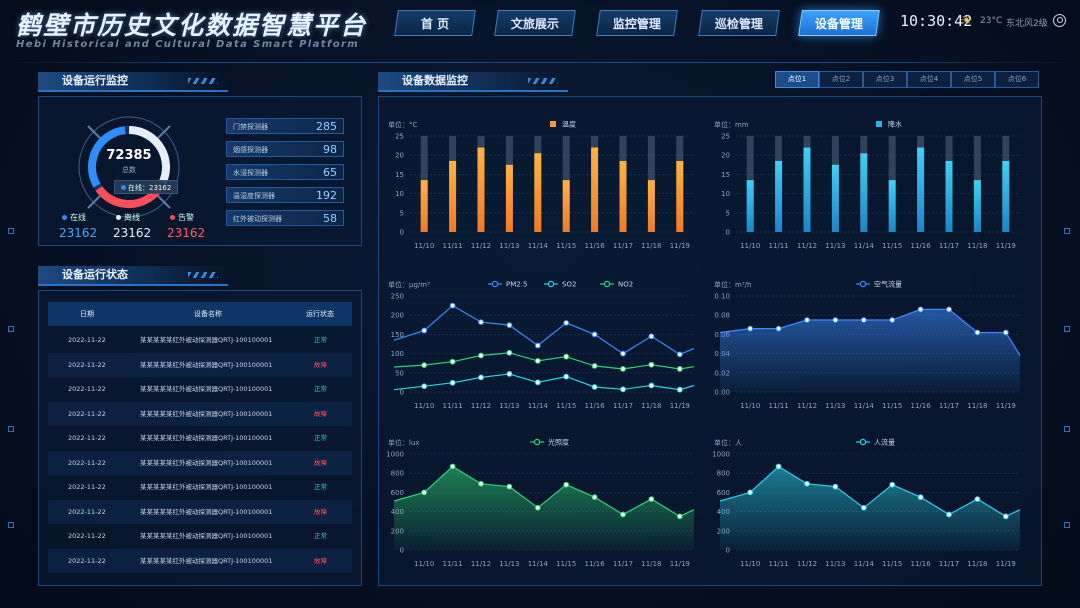  Describe the element at coordinates (435, 23) in the screenshot. I see `nav-home: 首 页` at that location.